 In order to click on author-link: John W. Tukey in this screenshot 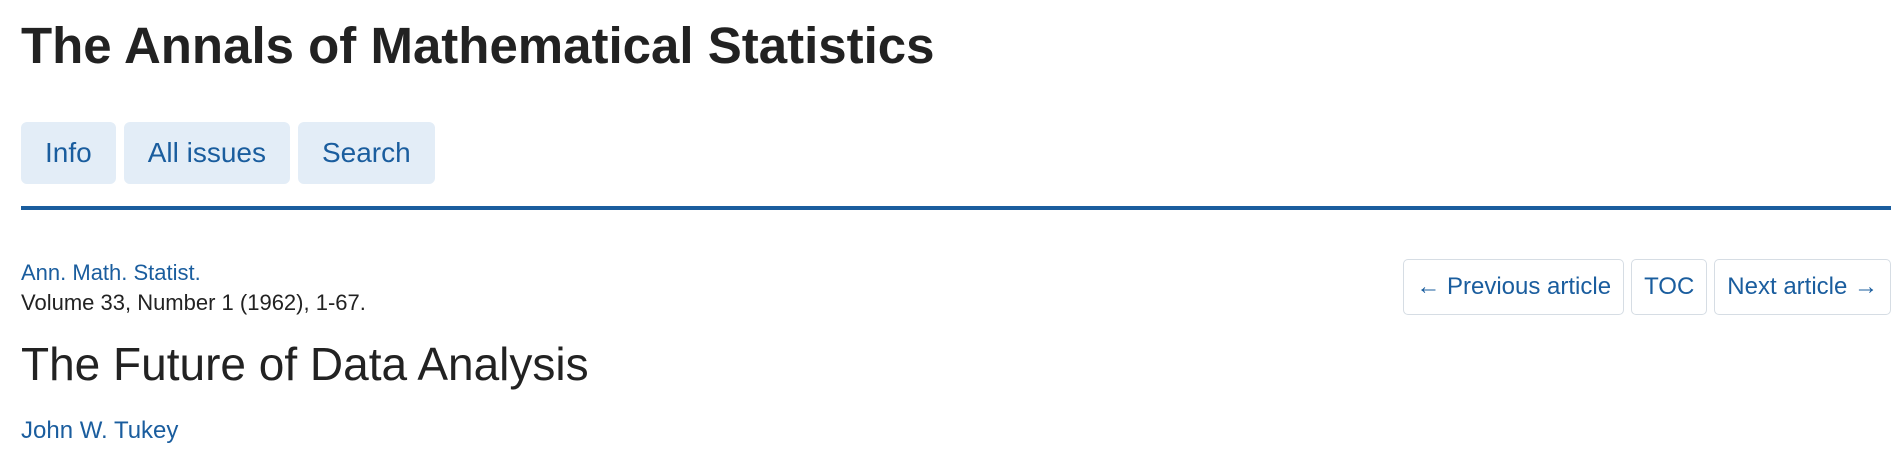, I will do `click(100, 430)`.